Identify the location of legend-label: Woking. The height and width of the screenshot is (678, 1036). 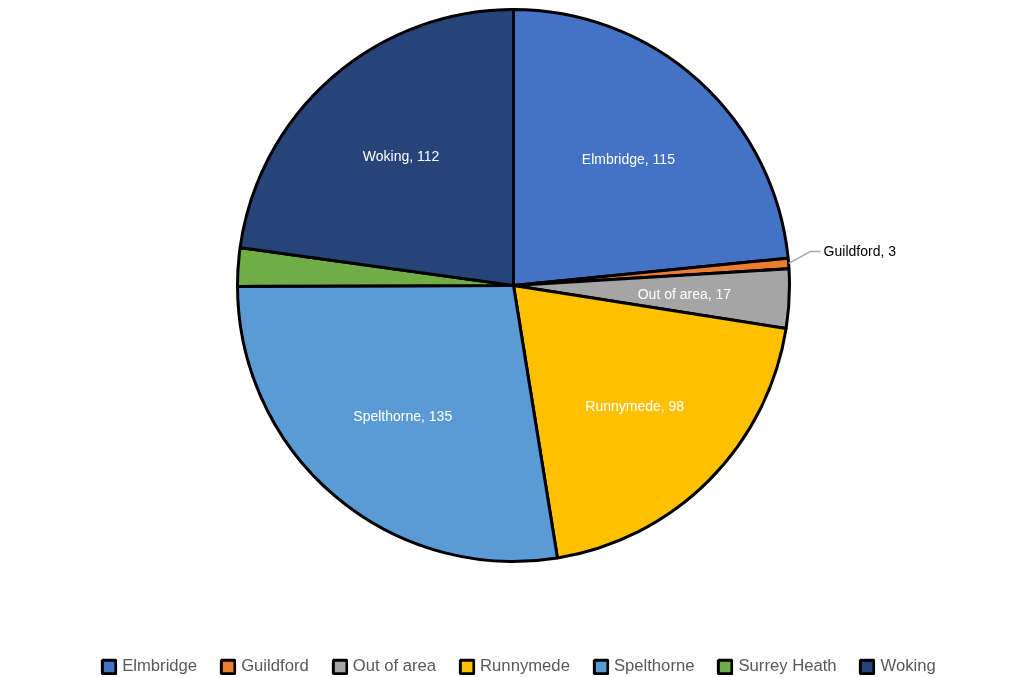
(908, 666).